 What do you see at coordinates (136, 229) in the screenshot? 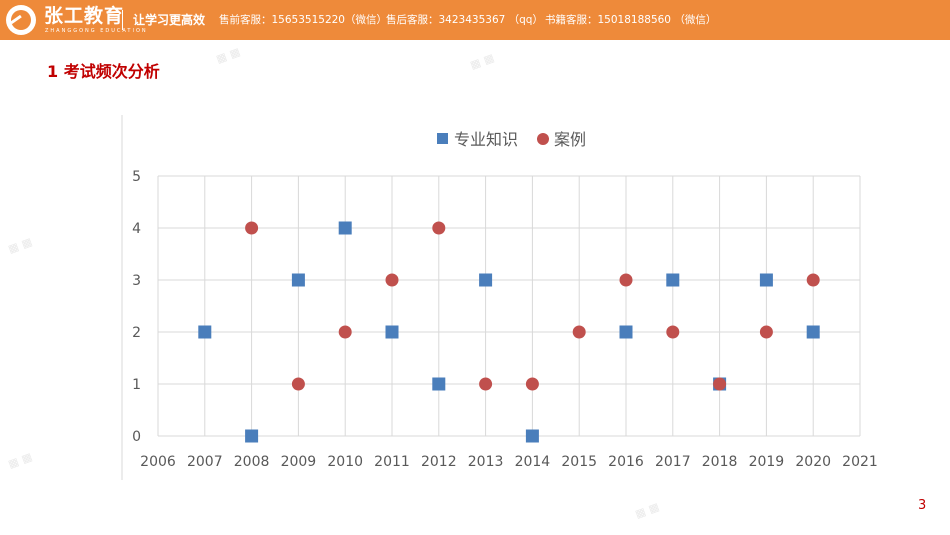
I see `y-tick-label: 4` at bounding box center [136, 229].